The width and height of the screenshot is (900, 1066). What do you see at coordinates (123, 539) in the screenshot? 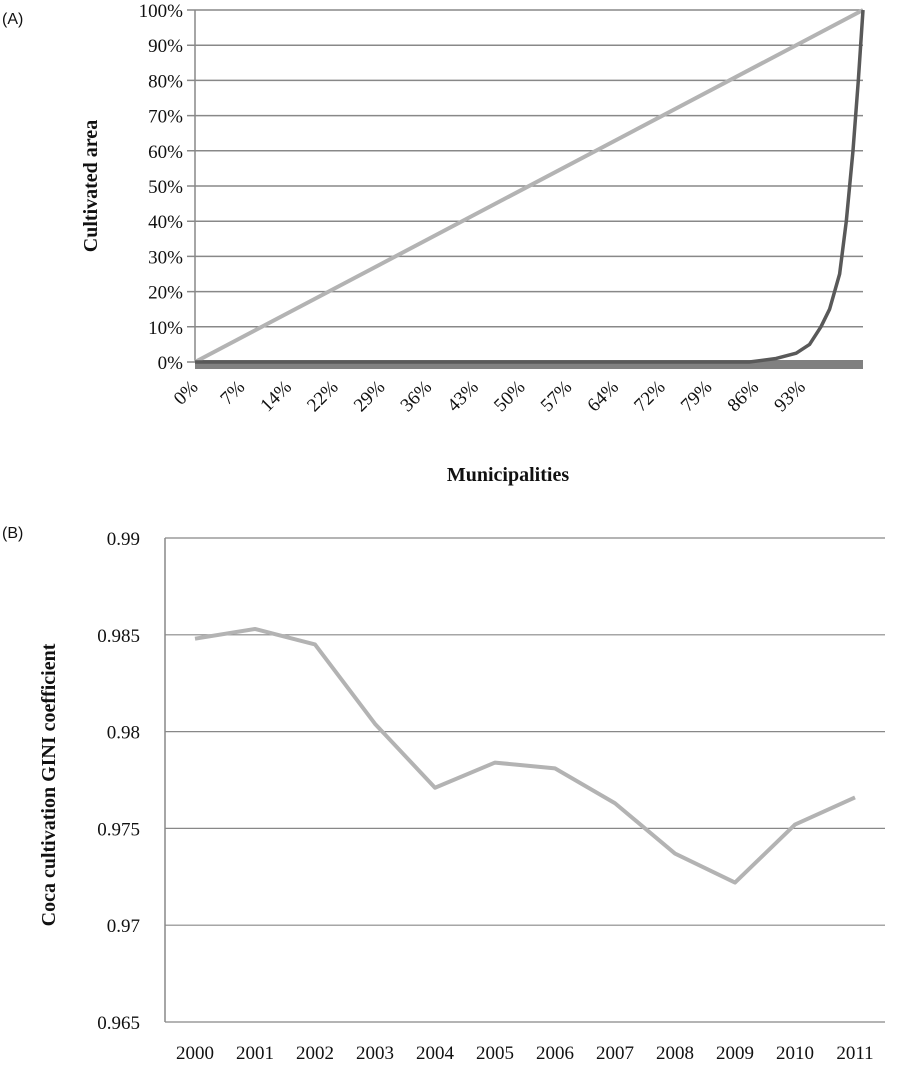
I see `y-tick-label: 0.99` at bounding box center [123, 539].